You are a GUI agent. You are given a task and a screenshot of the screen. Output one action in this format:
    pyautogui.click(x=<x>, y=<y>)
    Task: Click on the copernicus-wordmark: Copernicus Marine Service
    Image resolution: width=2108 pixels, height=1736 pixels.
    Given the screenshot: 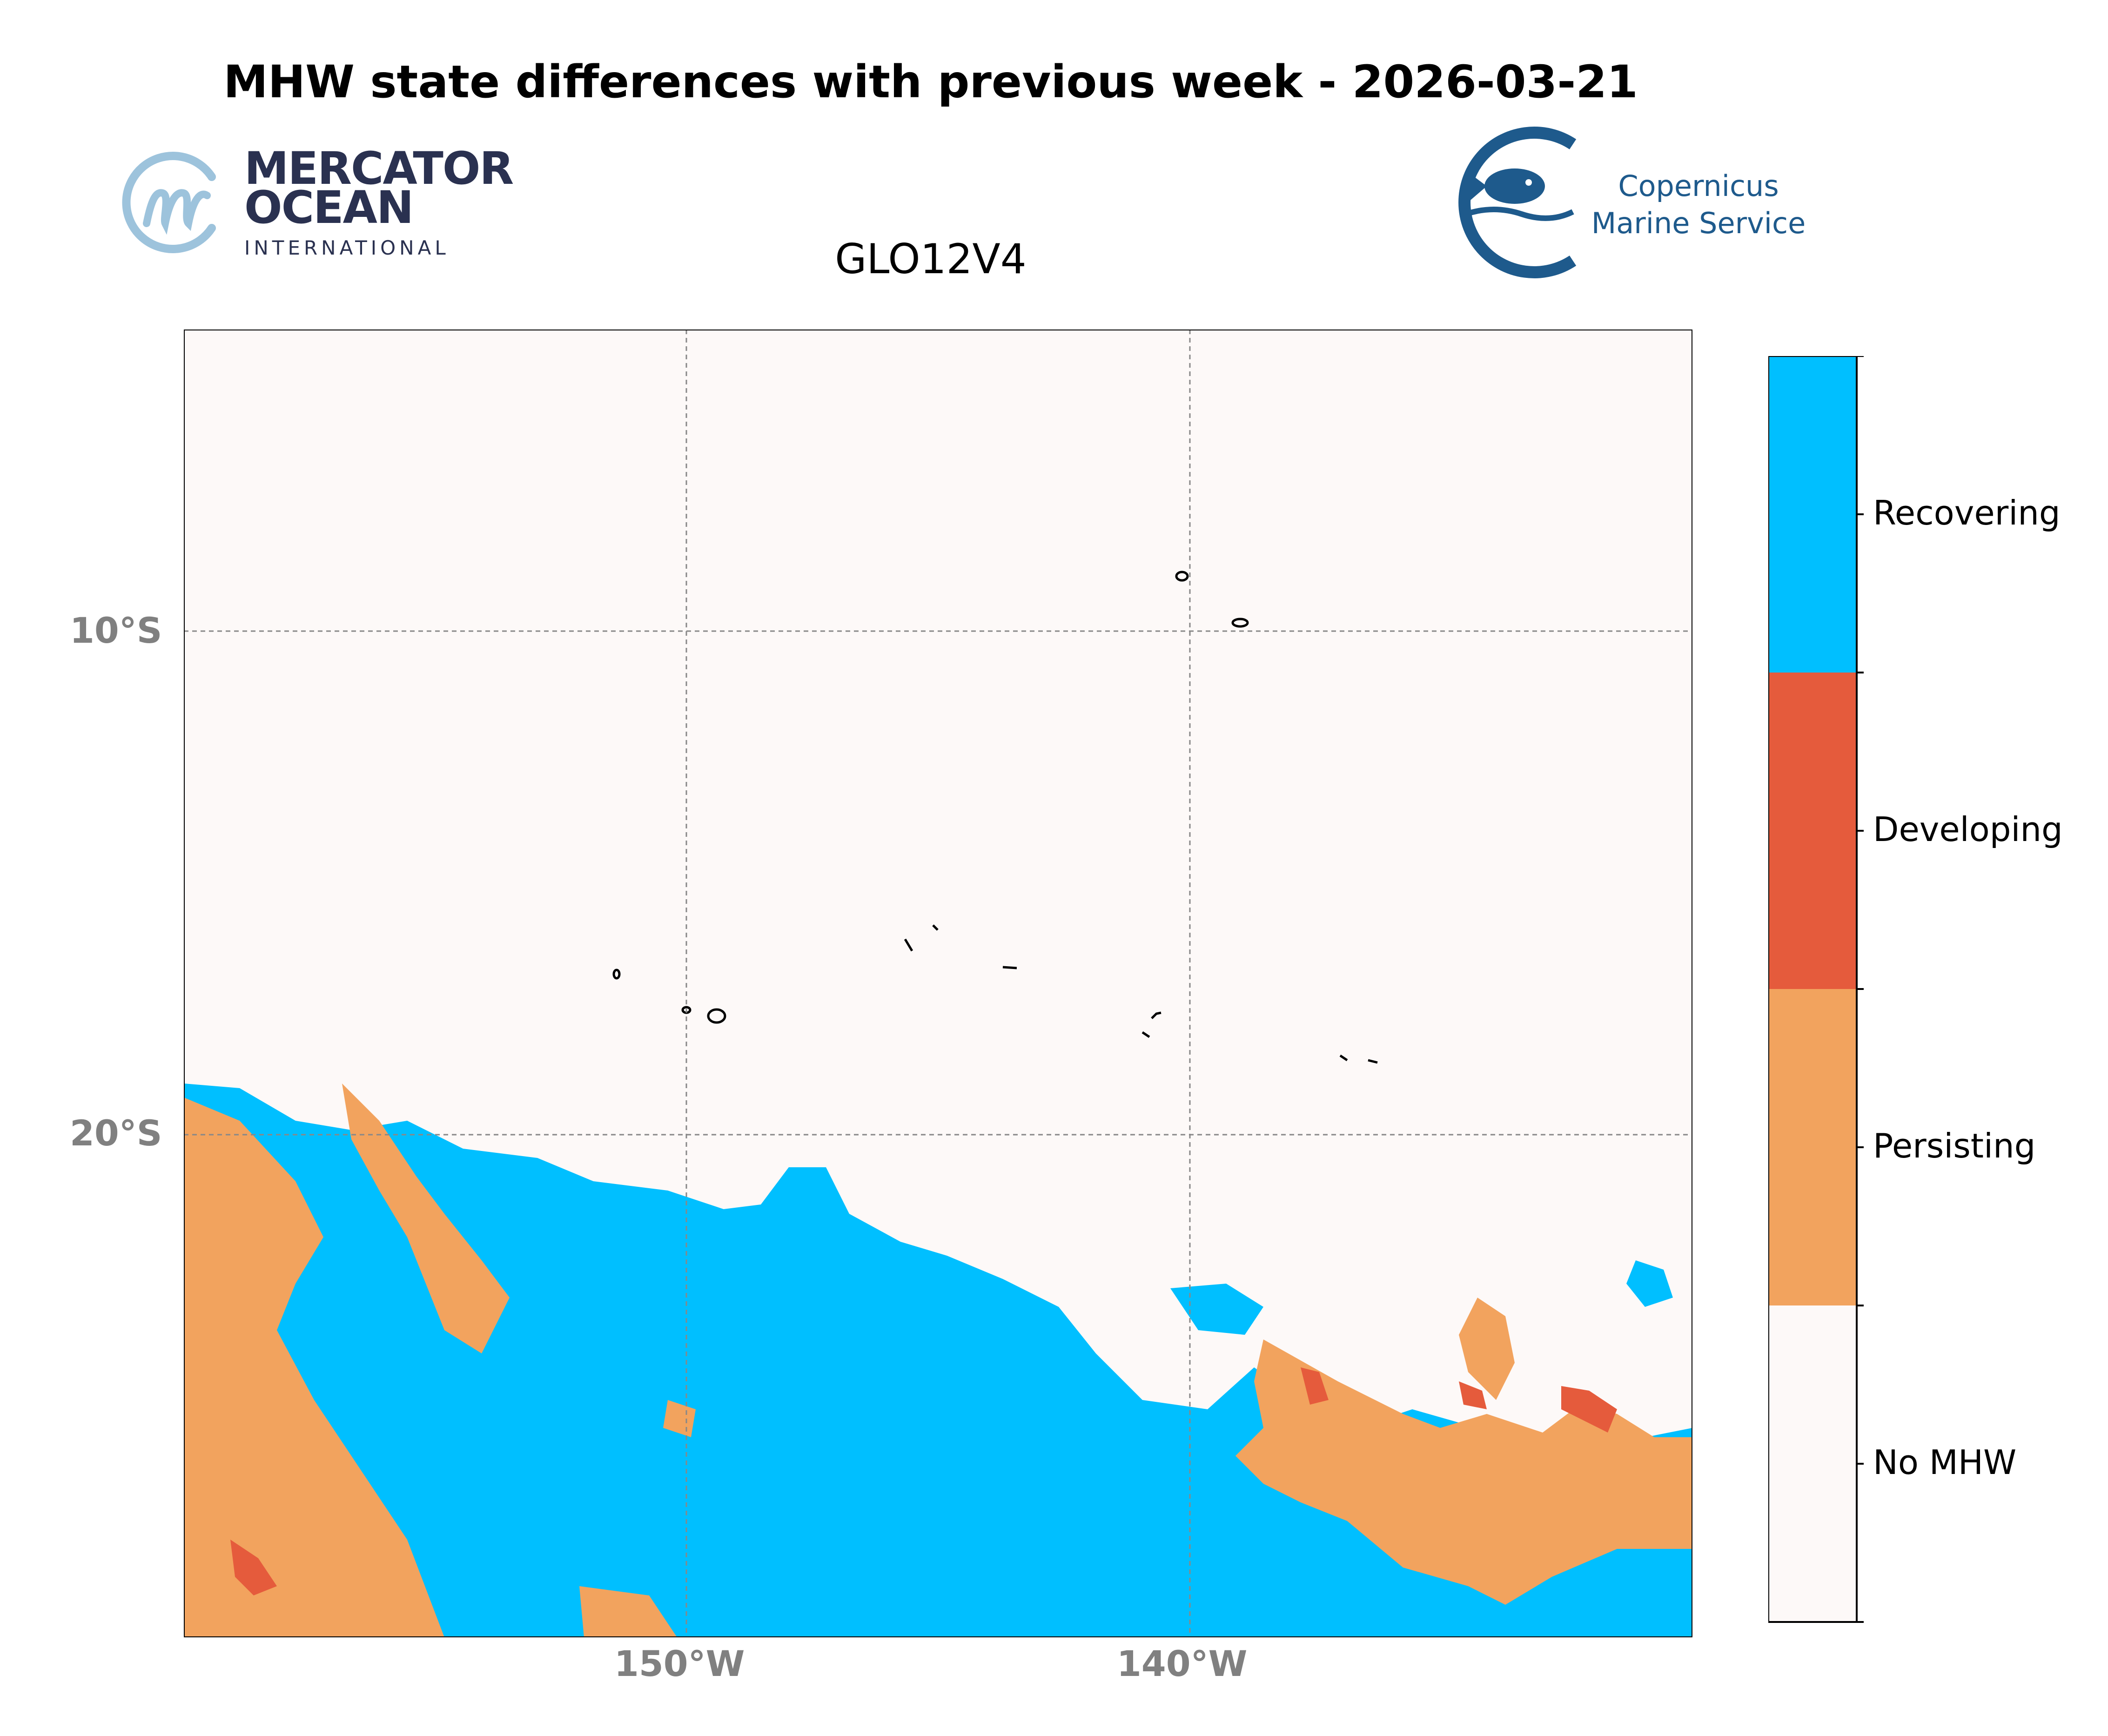 What is the action you would take?
    pyautogui.click(x=1698, y=205)
    